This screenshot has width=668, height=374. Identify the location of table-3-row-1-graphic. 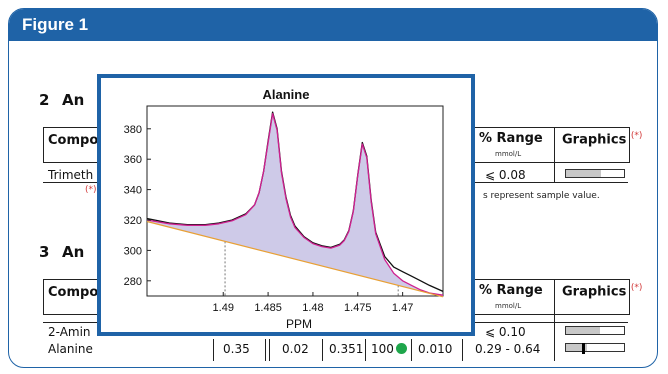
(595, 330).